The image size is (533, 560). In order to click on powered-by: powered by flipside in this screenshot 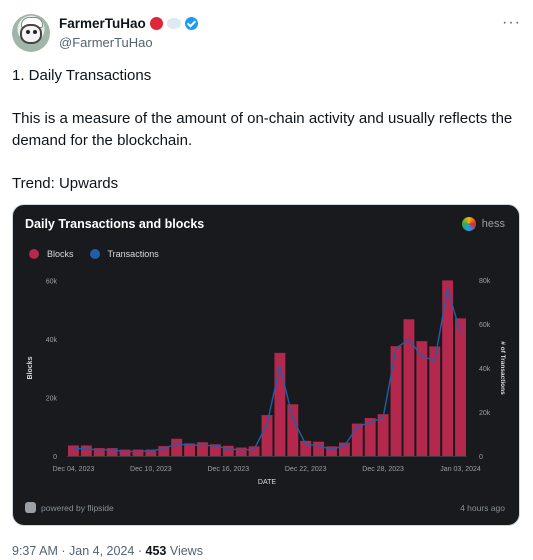, I will do `click(69, 507)`.